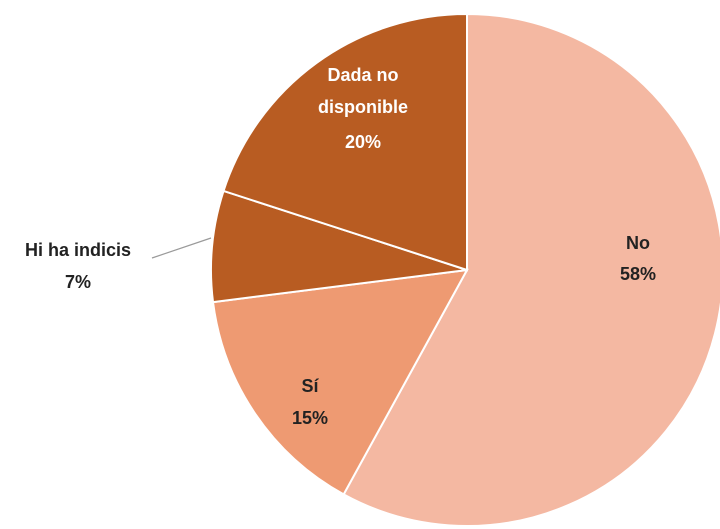 Image resolution: width=720 pixels, height=529 pixels. Describe the element at coordinates (181, 248) in the screenshot. I see `leader-line-hi-ha-indicis` at that location.